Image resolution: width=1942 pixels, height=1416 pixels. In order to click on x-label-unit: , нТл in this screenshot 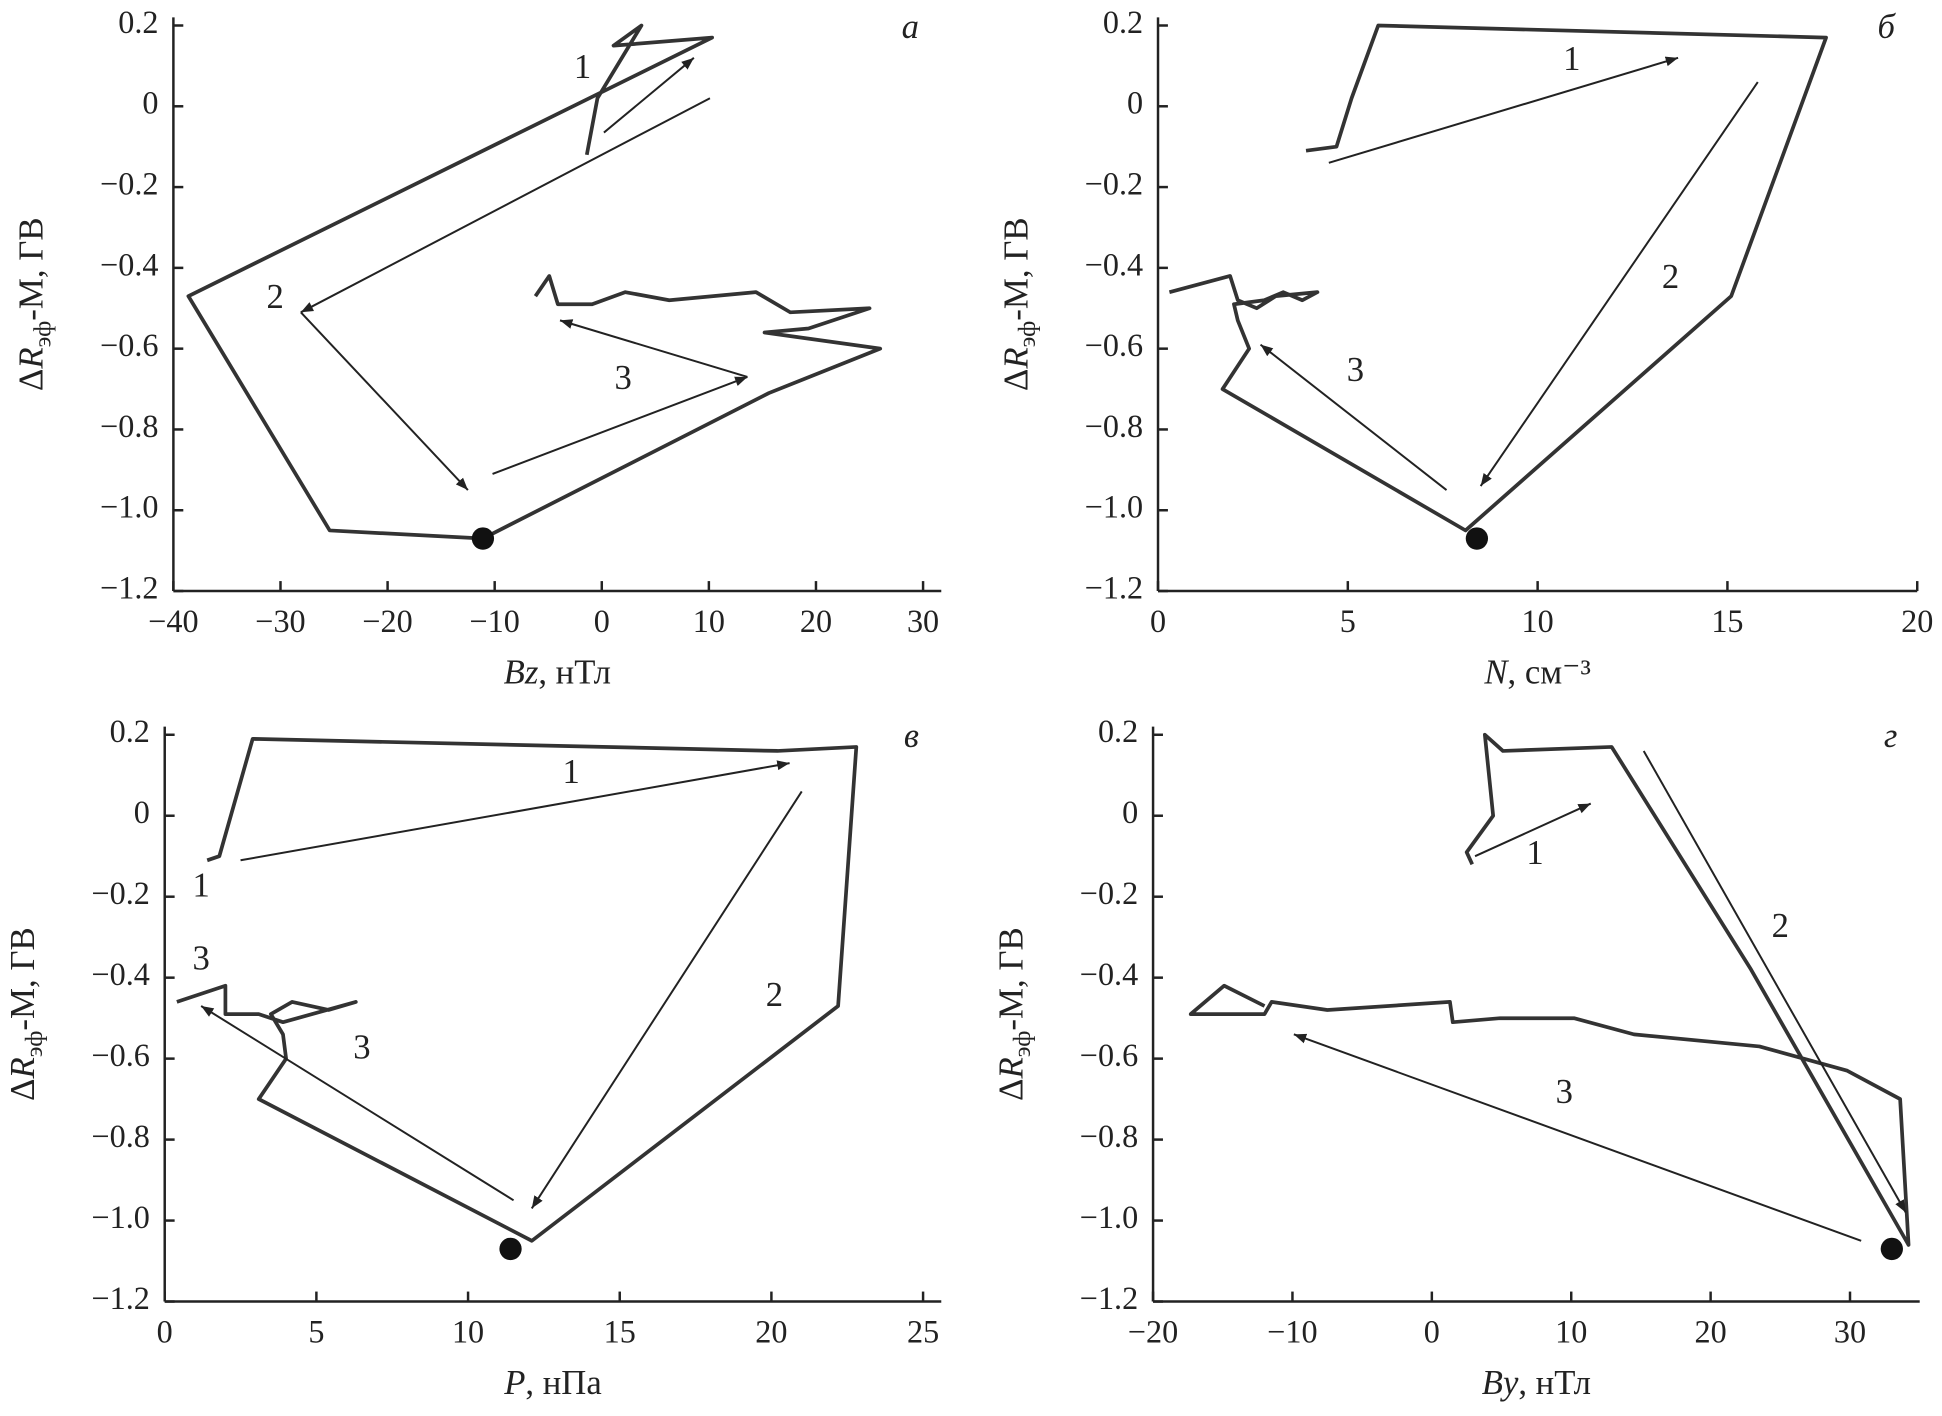, I will do `click(1554, 1382)`.